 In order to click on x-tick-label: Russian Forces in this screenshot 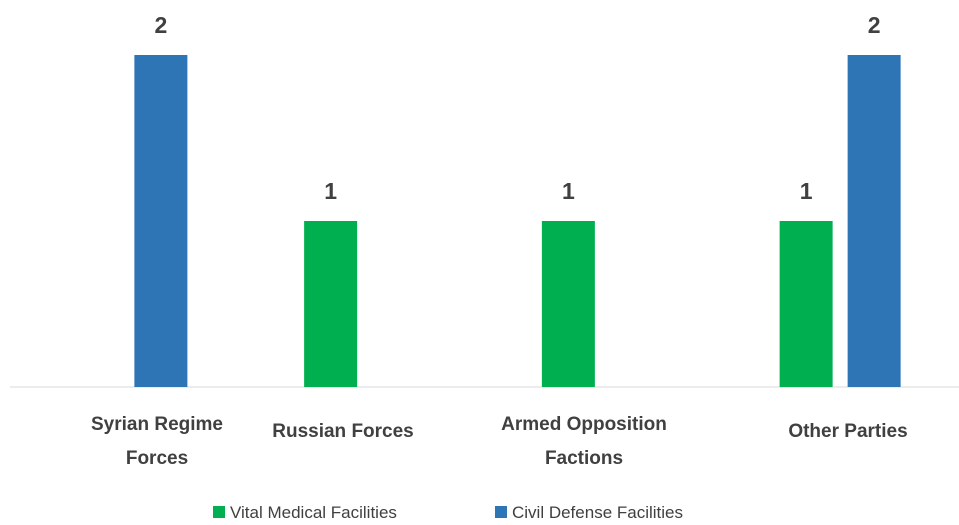, I will do `click(343, 431)`.